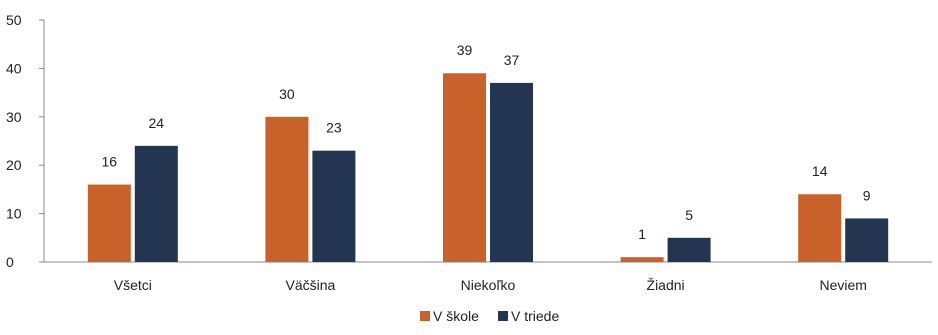 The width and height of the screenshot is (938, 335). What do you see at coordinates (14, 165) in the screenshot?
I see `y-tick-label: 20` at bounding box center [14, 165].